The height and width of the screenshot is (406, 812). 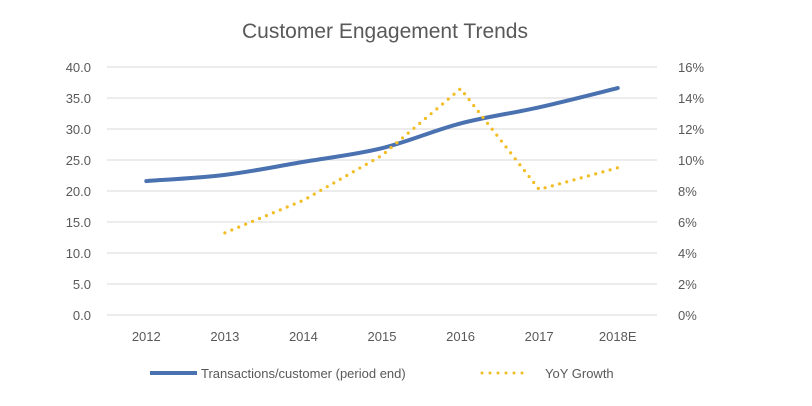 What do you see at coordinates (691, 160) in the screenshot?
I see `y2-tick-label: 10%` at bounding box center [691, 160].